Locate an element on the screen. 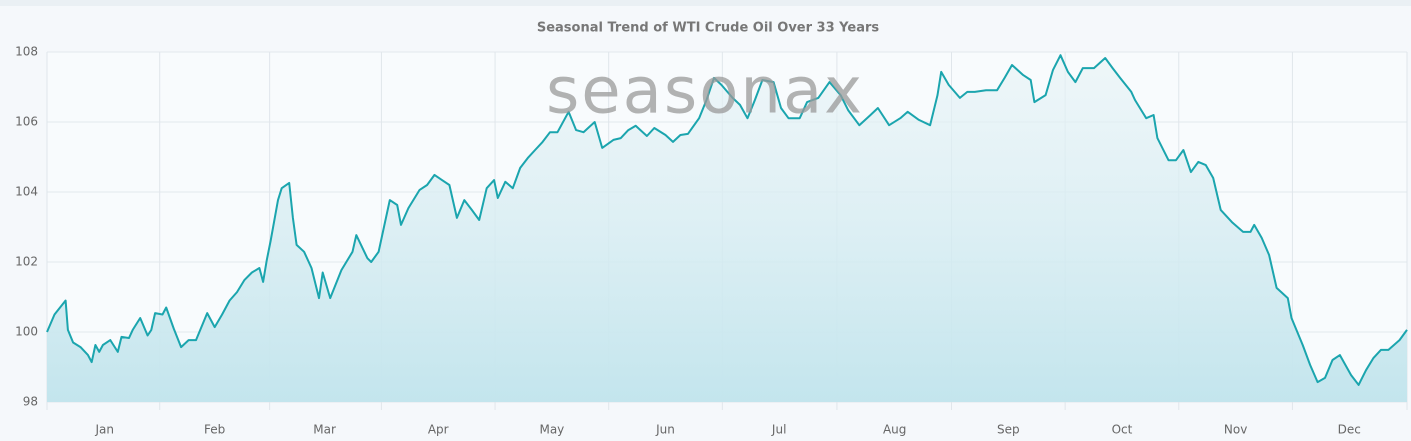 This screenshot has height=441, width=1411. x-tick-label: Feb is located at coordinates (214, 430).